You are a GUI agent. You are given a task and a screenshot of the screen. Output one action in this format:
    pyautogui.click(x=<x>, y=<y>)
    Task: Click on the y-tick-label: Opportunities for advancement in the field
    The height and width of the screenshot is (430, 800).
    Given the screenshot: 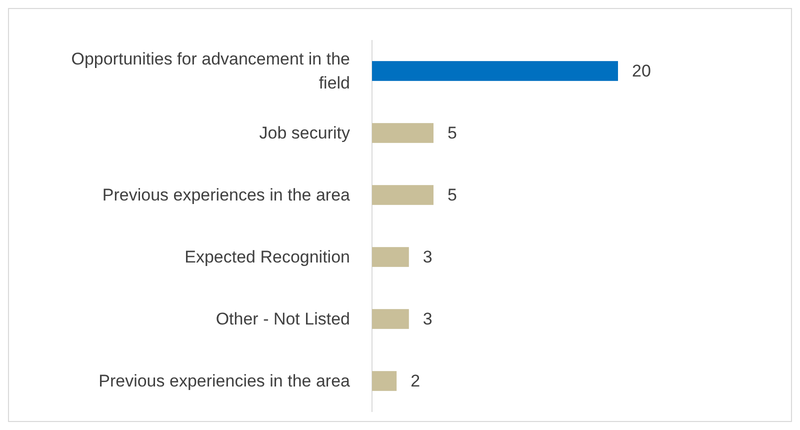 What is the action you would take?
    pyautogui.click(x=210, y=71)
    